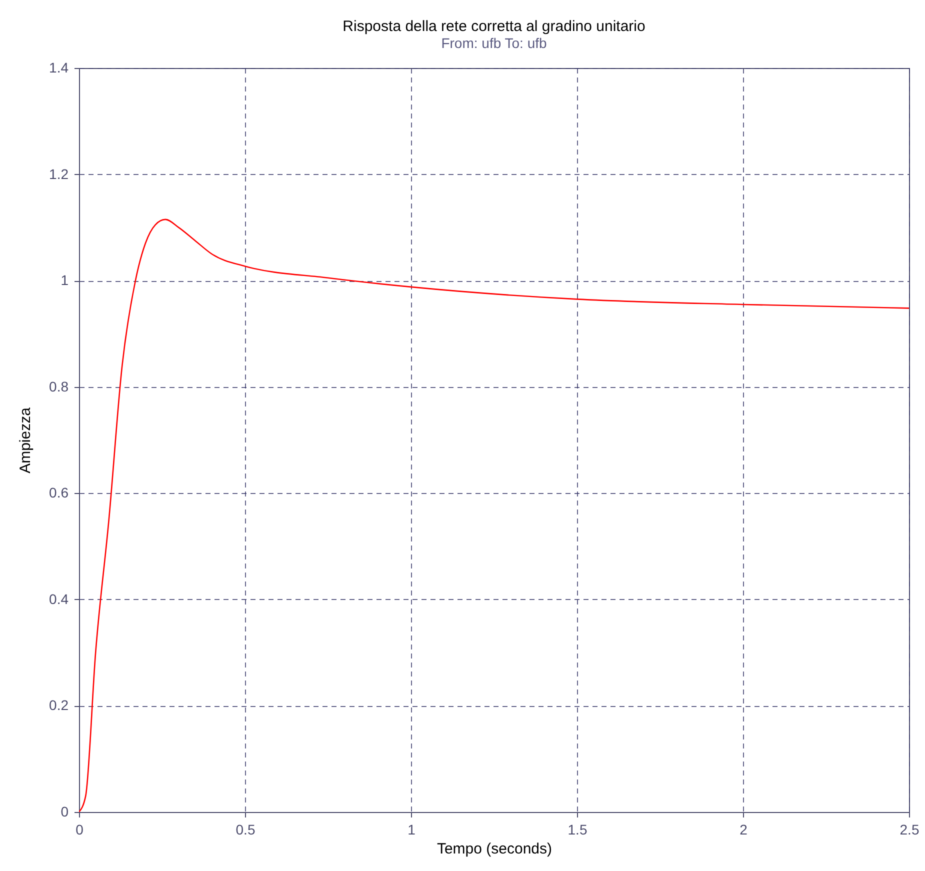 The height and width of the screenshot is (871, 925). I want to click on x-axis-title: Tempo (seconds), so click(494, 849).